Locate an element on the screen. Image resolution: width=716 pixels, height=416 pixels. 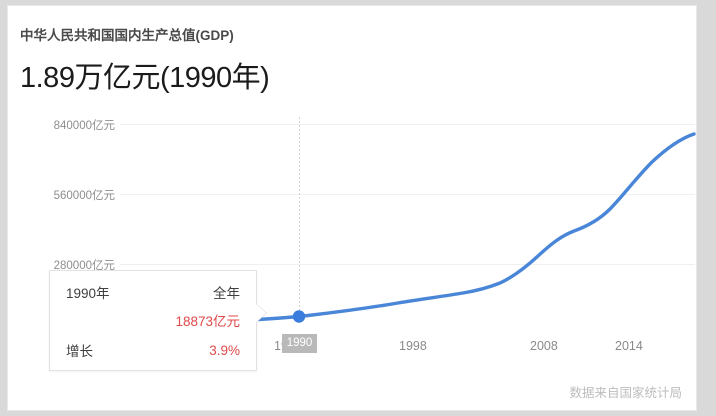
headline-value: 1.89万亿元(1990年) is located at coordinates (145, 78).